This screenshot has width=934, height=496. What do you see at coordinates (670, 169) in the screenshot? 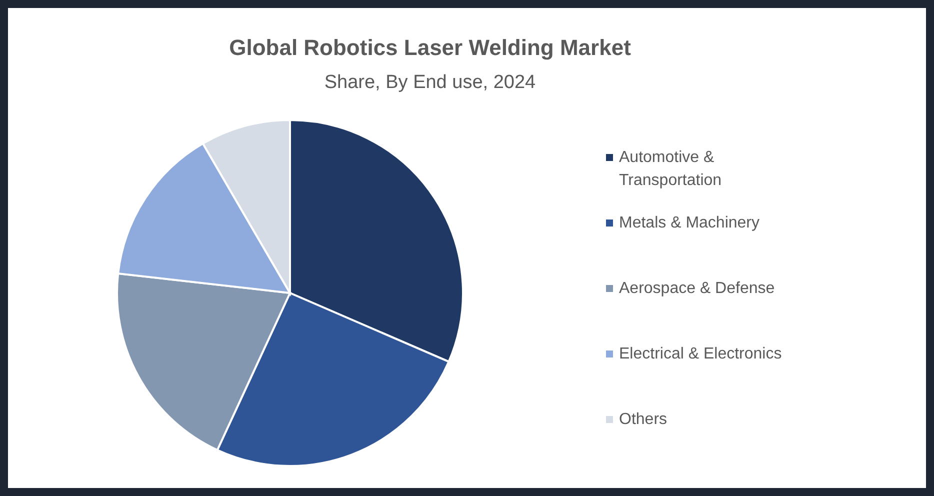
I see `legend-label: Automotive & Transportation` at bounding box center [670, 169].